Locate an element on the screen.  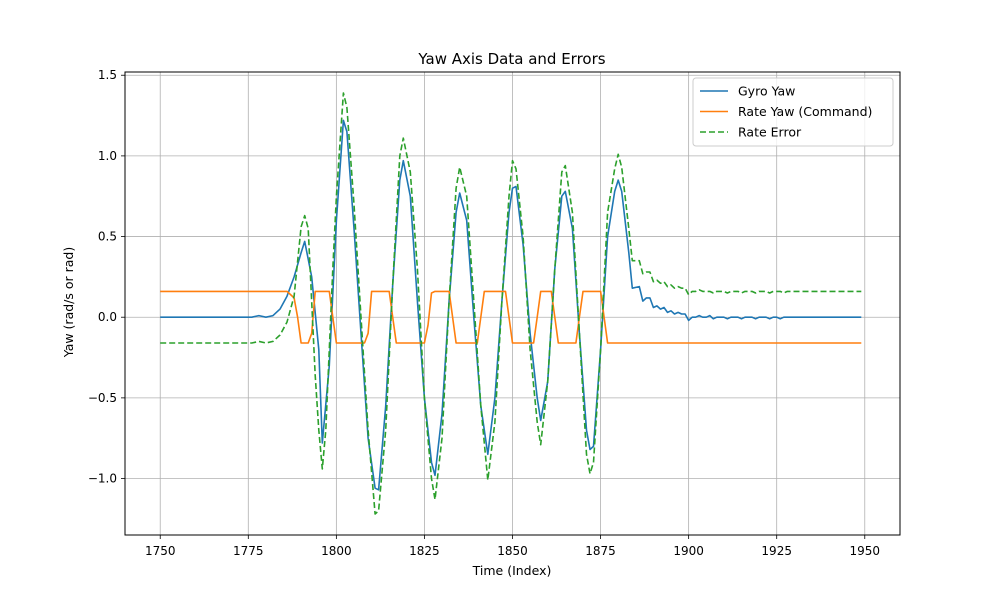
legend-box is located at coordinates (793, 112).